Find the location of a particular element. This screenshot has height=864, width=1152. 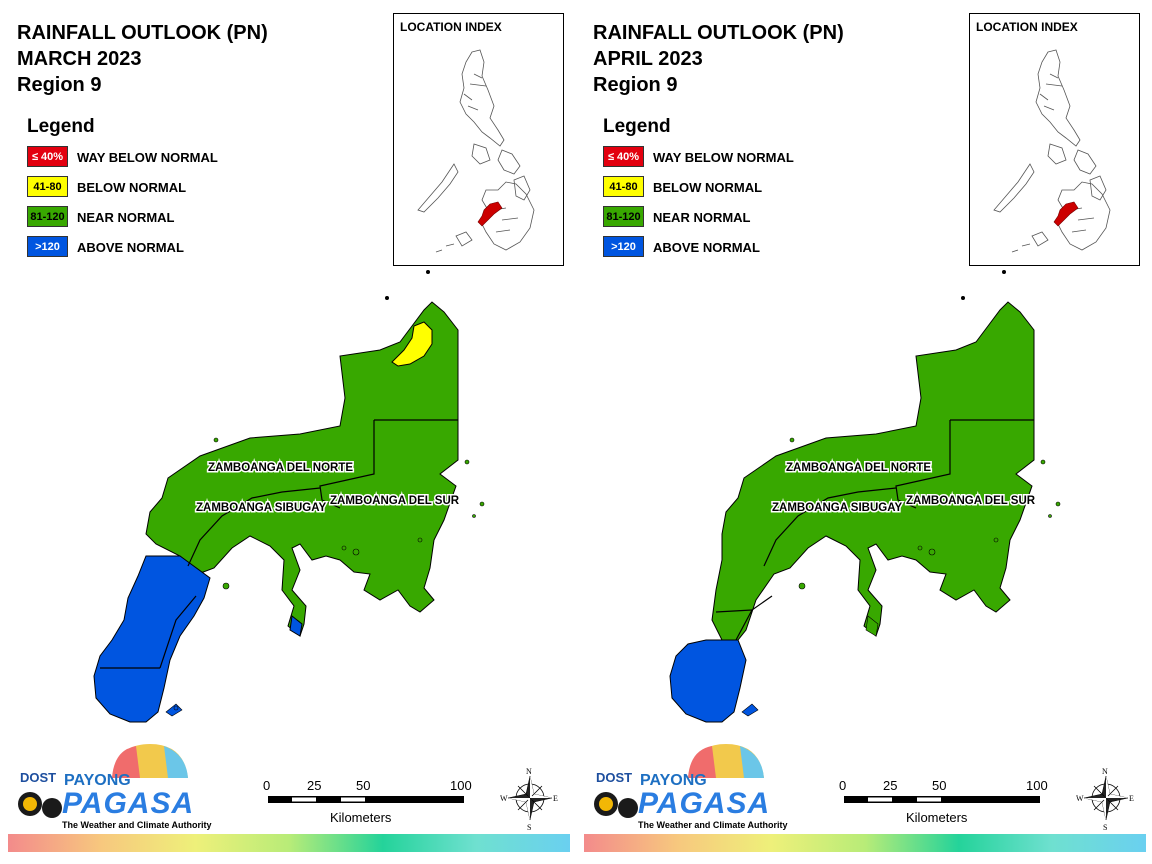

legend-item-near: 81-120 NEAR NORMAL is located at coordinates (101, 221).